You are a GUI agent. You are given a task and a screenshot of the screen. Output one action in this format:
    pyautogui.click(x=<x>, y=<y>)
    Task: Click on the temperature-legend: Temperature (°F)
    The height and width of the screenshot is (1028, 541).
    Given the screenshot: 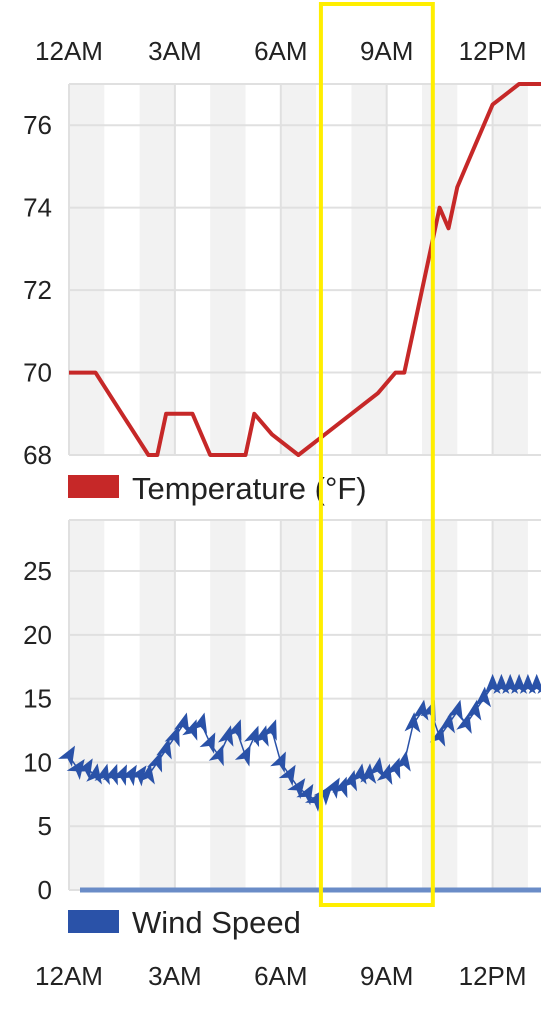 What is the action you would take?
    pyautogui.click(x=217, y=488)
    